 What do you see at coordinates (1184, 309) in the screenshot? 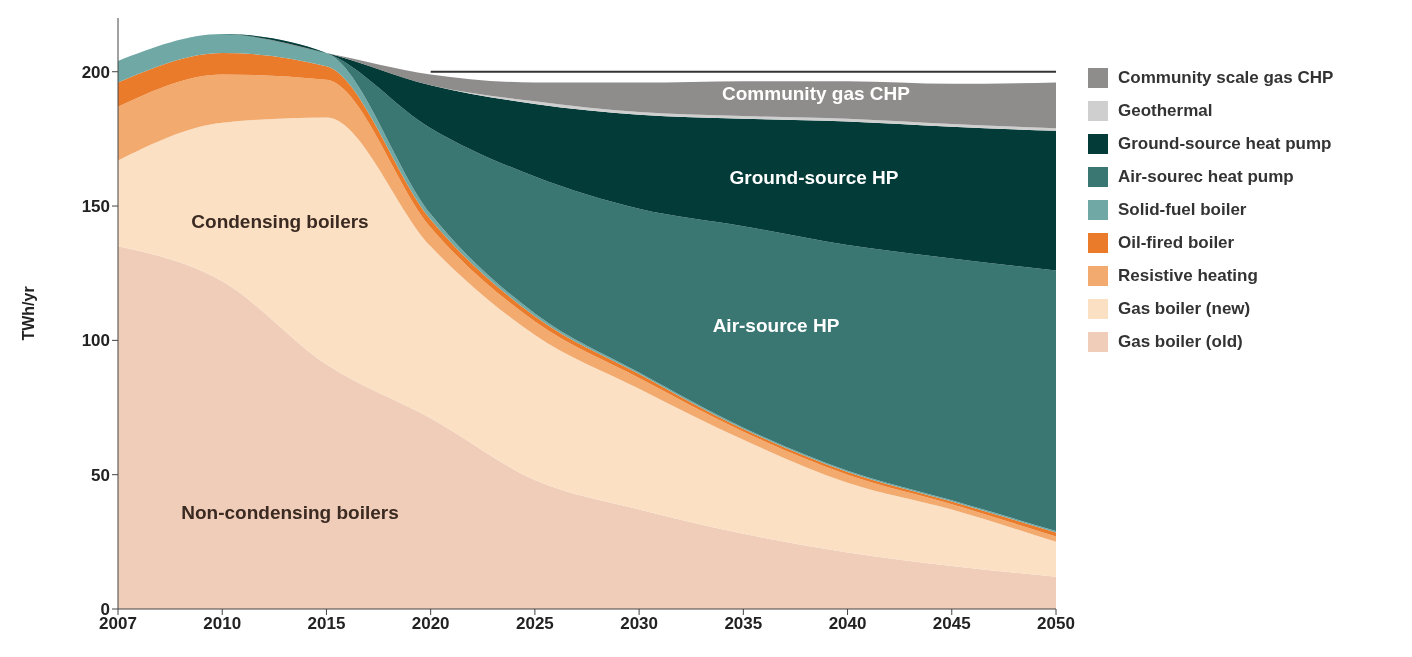
I see `legend-label: Gas boiler (new)` at bounding box center [1184, 309].